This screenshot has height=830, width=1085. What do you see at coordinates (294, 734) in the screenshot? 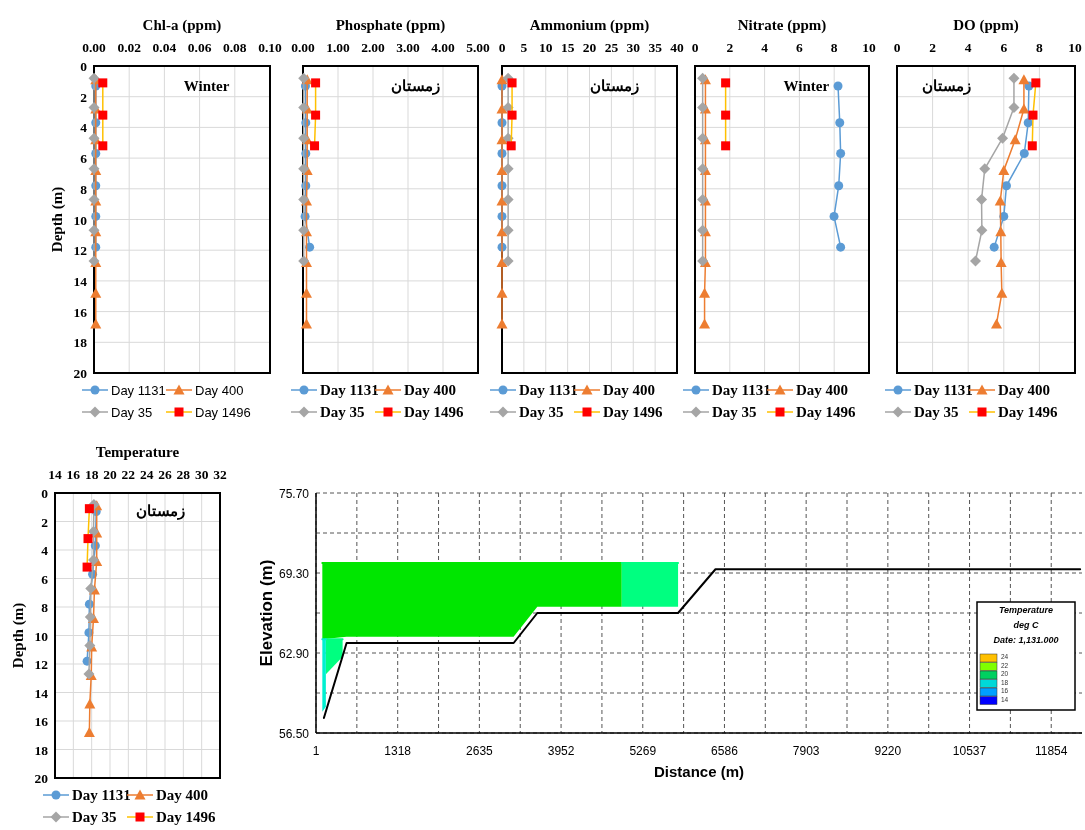
I see `y-tick-label: 56.50` at bounding box center [294, 734].